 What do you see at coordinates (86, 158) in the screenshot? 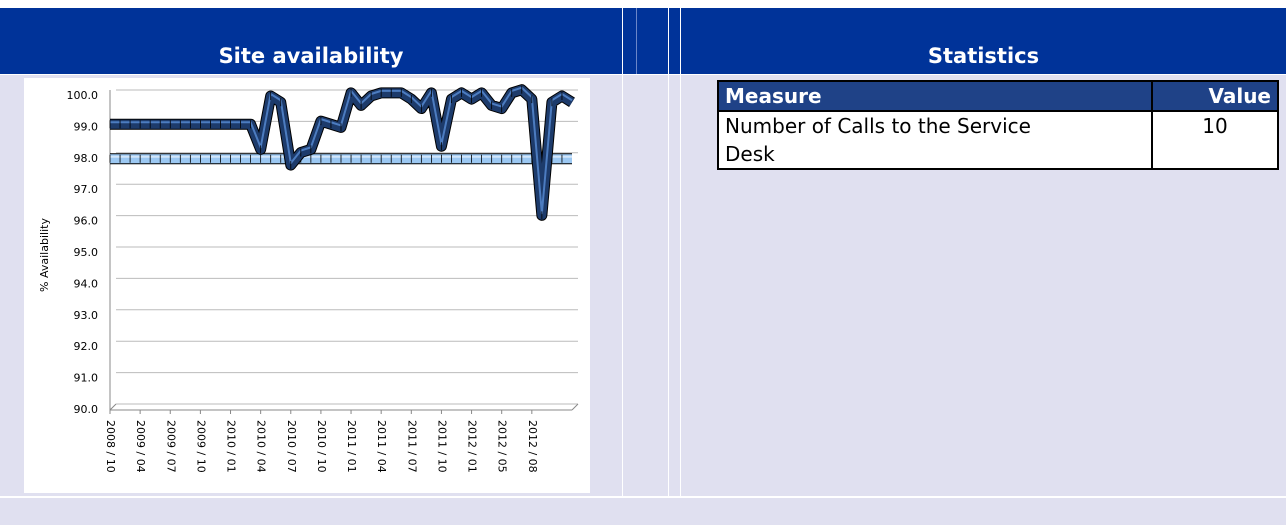
I see `y-tick-label: 98.0` at bounding box center [86, 158].